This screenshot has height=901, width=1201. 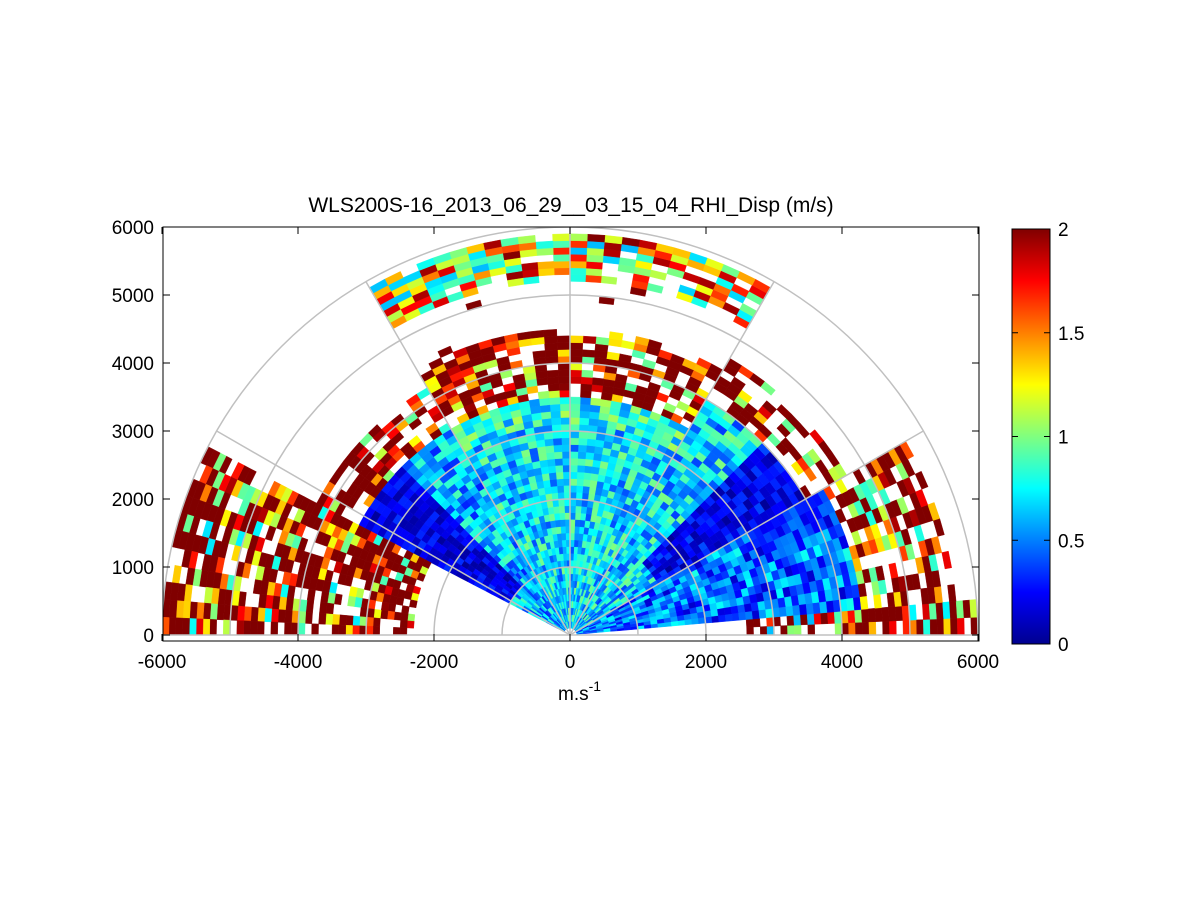 I want to click on x-tick-label: 2000, so click(x=706, y=662).